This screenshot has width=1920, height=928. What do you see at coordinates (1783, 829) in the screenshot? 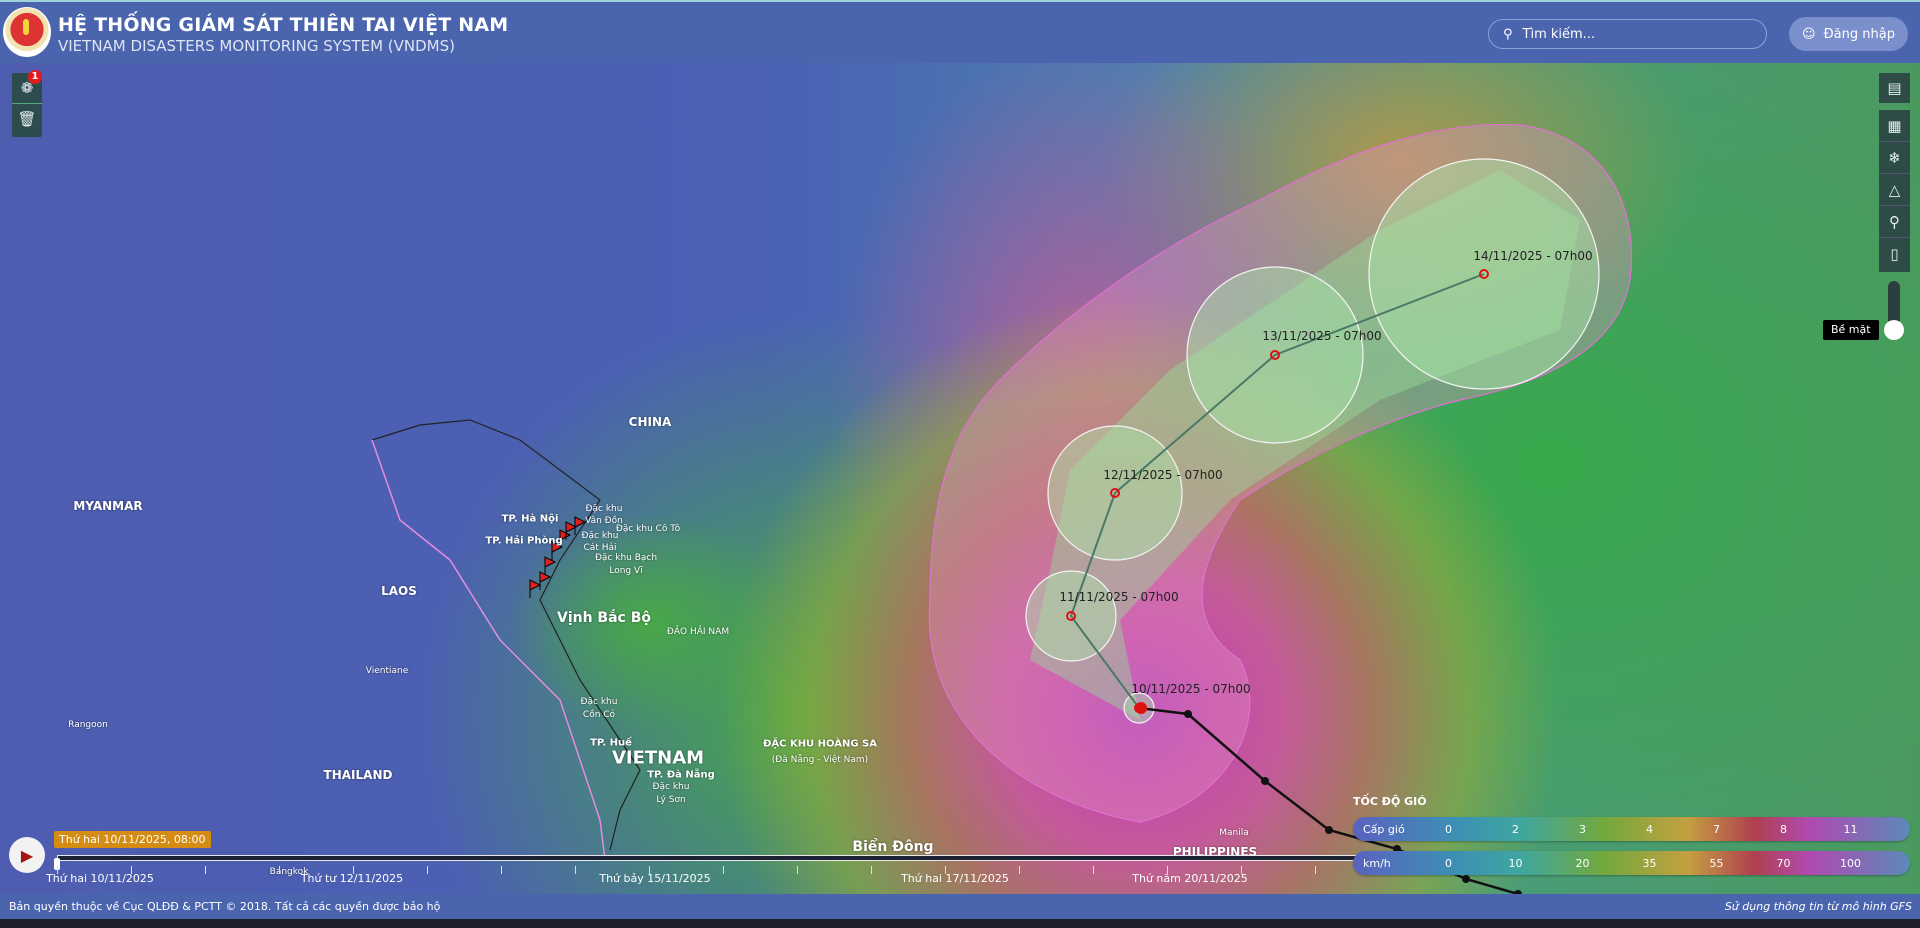
I see `legend-value: 8` at bounding box center [1783, 829].